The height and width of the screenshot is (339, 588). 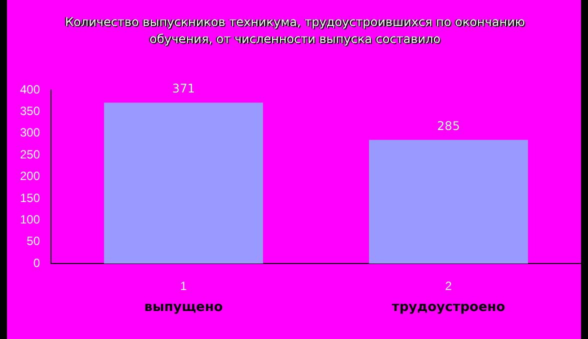 What do you see at coordinates (448, 125) in the screenshot?
I see `data-label: 285` at bounding box center [448, 125].